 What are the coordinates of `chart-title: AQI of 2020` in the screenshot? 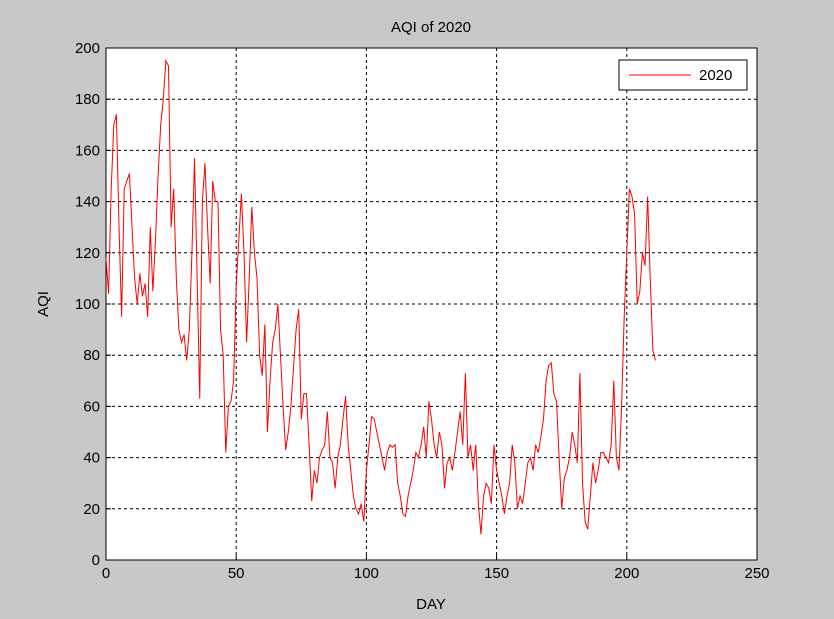 It's located at (431, 27).